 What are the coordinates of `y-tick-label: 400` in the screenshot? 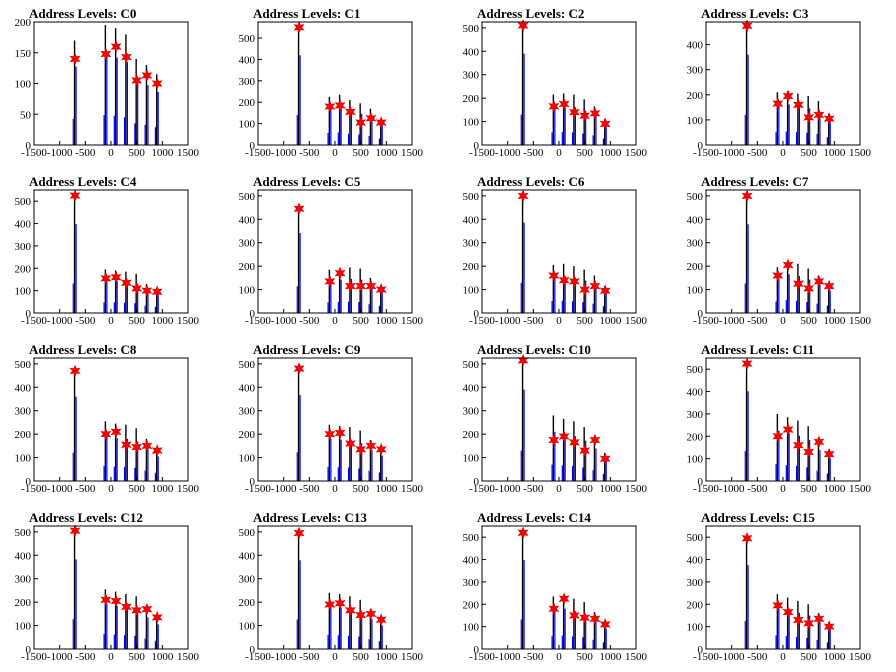 It's located at (471, 52).